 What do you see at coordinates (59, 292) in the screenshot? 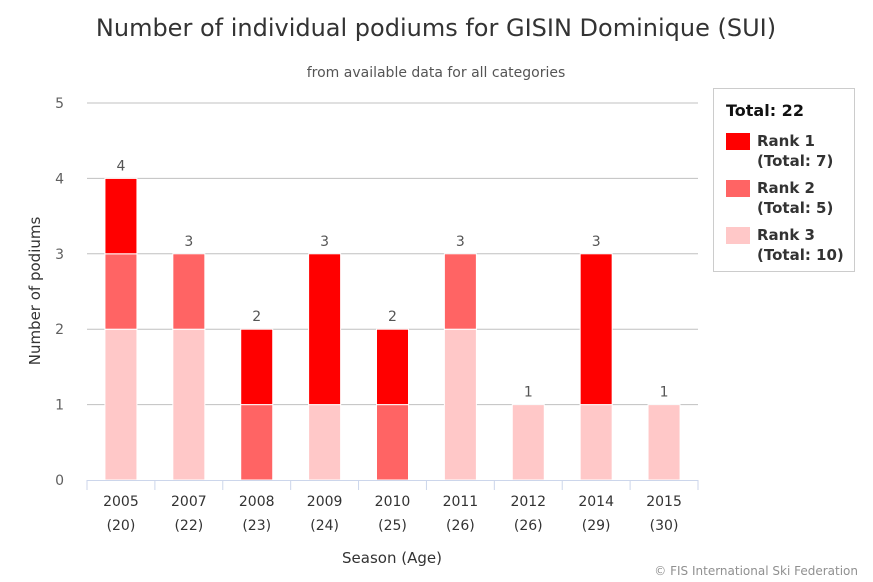
I see `y-axis-ticks: 0 1 2 3 4 5` at bounding box center [59, 292].